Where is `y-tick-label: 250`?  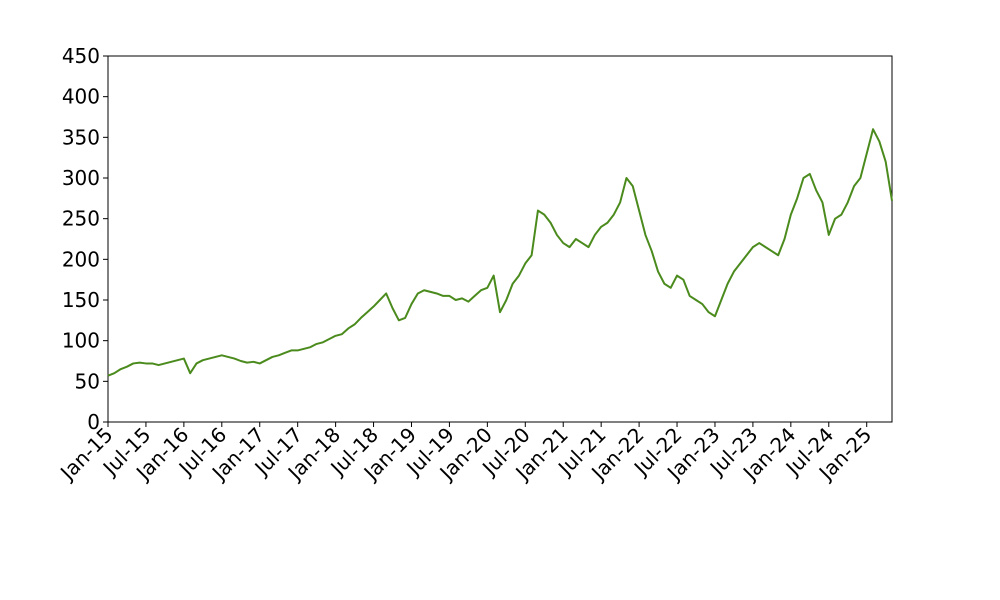
y-tick-label: 250 is located at coordinates (81, 219).